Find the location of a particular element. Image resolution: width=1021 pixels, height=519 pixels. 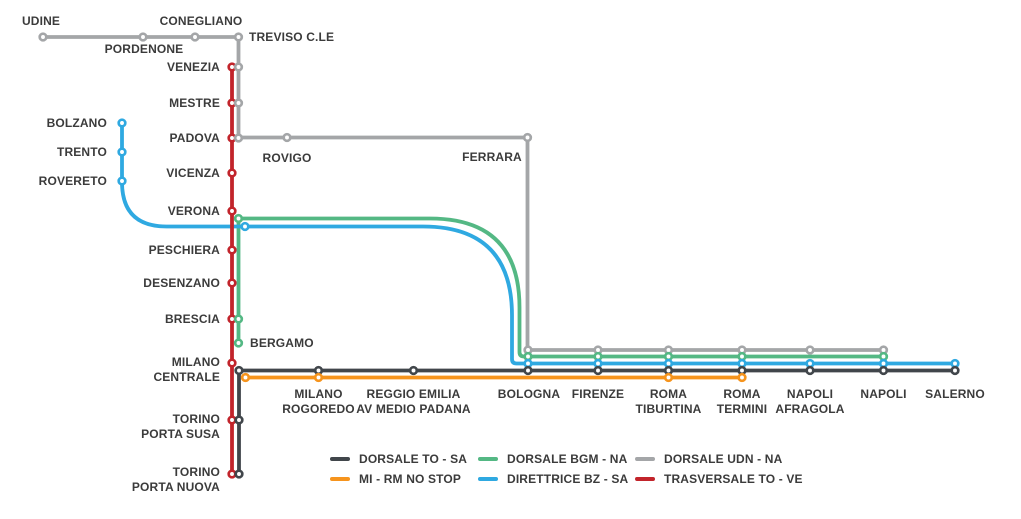

station-dot-milano-centrale-dark is located at coordinates (239, 370).